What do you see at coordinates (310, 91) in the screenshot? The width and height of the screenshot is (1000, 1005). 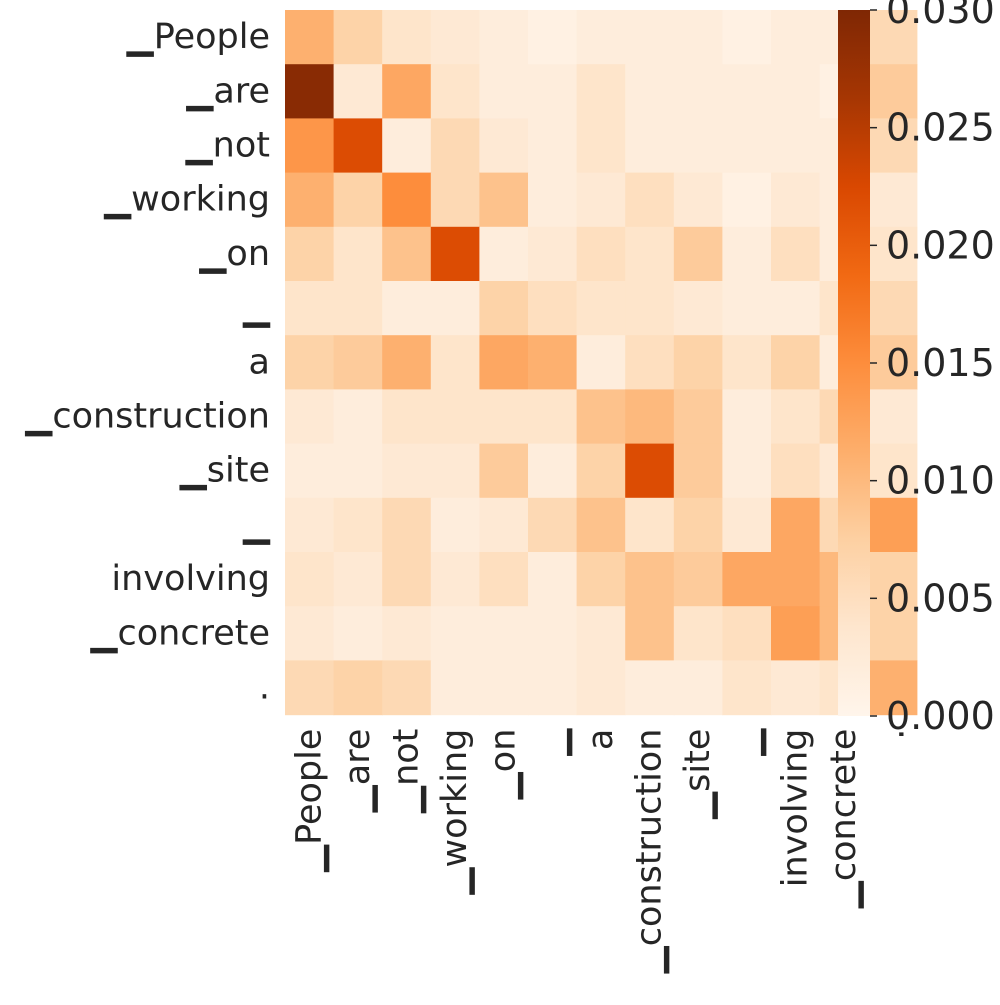 I see `heatmap-cell-r1-c0` at bounding box center [310, 91].